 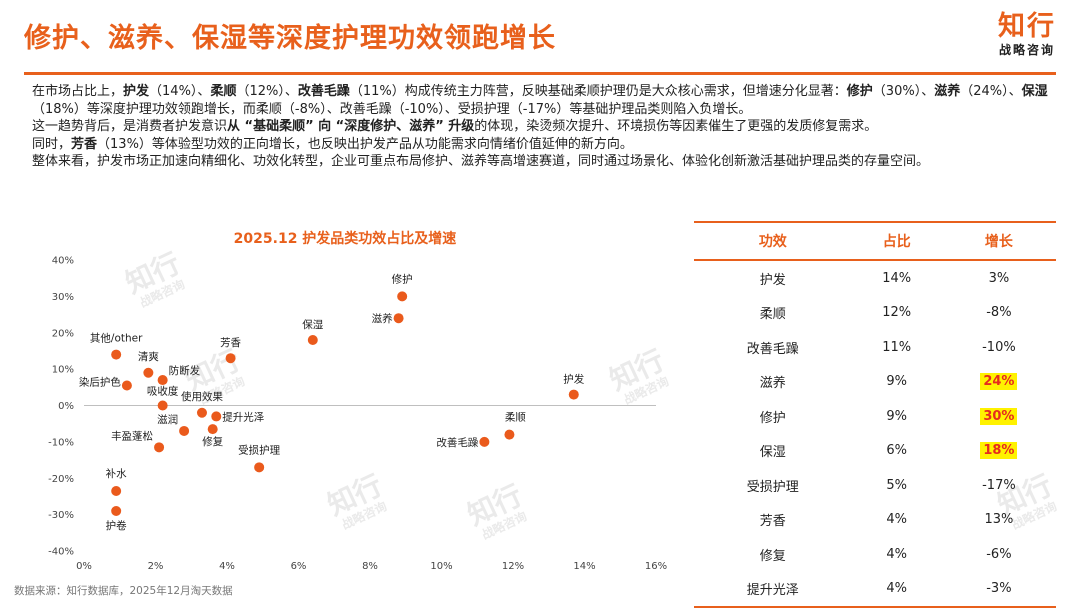 What do you see at coordinates (875, 520) in the screenshot?
I see `table-row: 芳香 4% 13%` at bounding box center [875, 520].